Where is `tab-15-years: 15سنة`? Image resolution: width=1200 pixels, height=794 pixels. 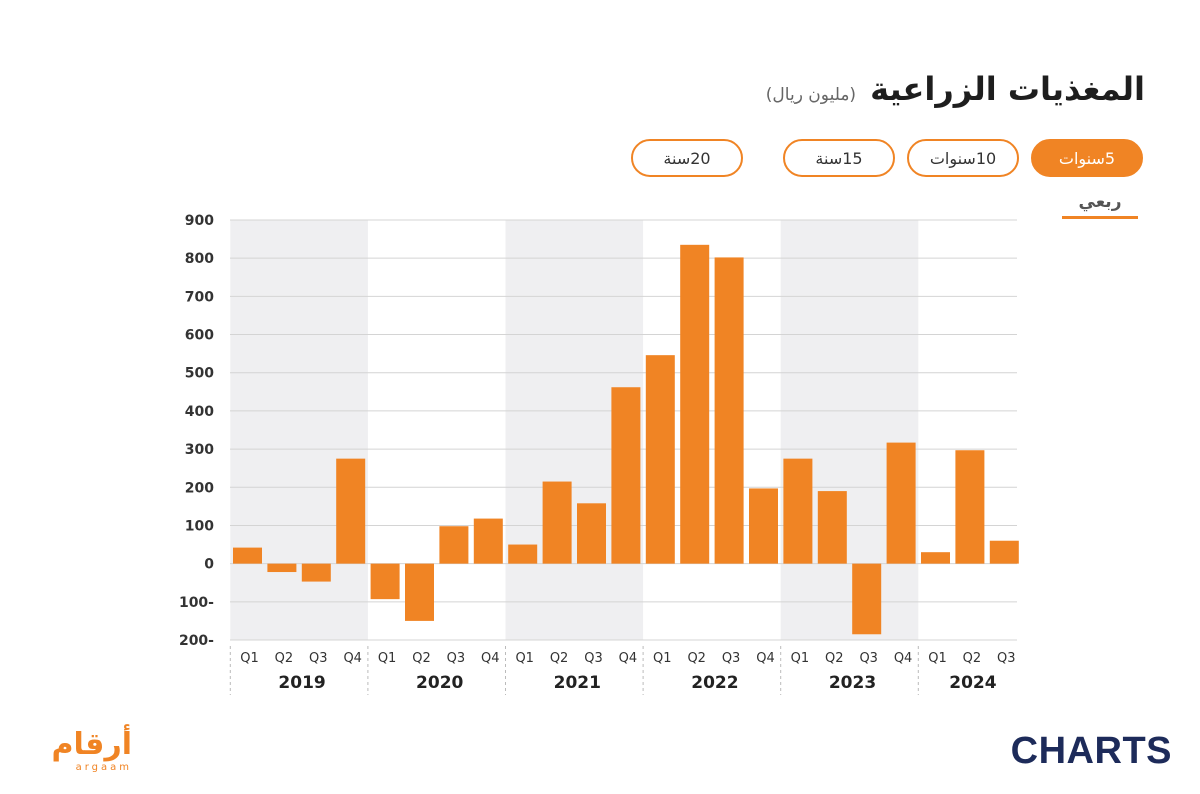
tab-15-years: 15سنة is located at coordinates (839, 158).